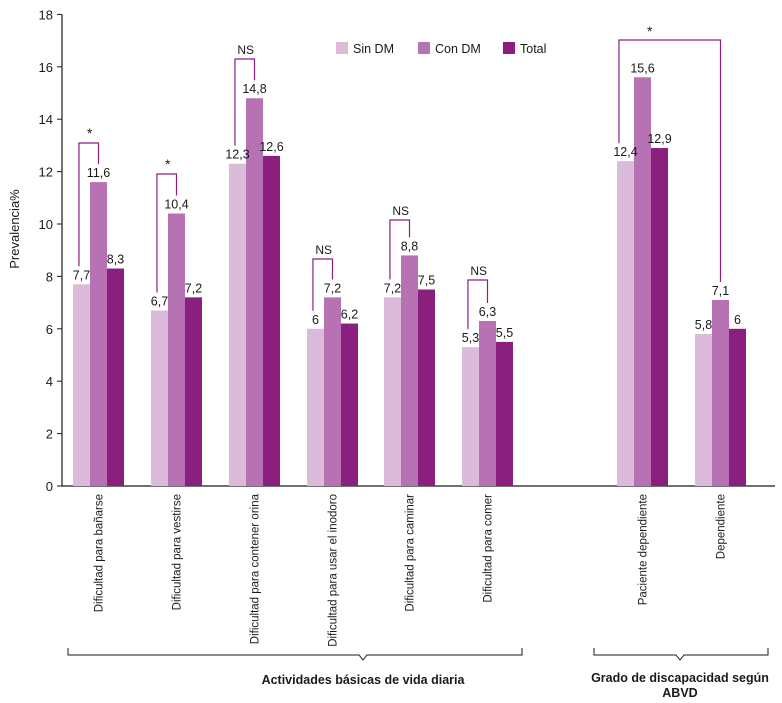 The image size is (782, 703). Describe the element at coordinates (458, 49) in the screenshot. I see `legend-label: Con DM` at that location.